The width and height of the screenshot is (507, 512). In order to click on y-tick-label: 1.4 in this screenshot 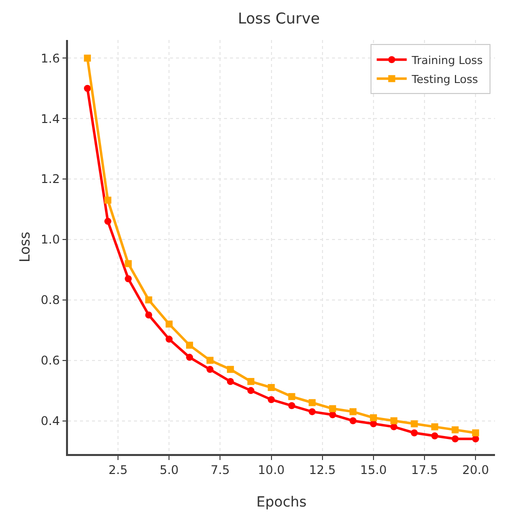, I will do `click(50, 119)`.